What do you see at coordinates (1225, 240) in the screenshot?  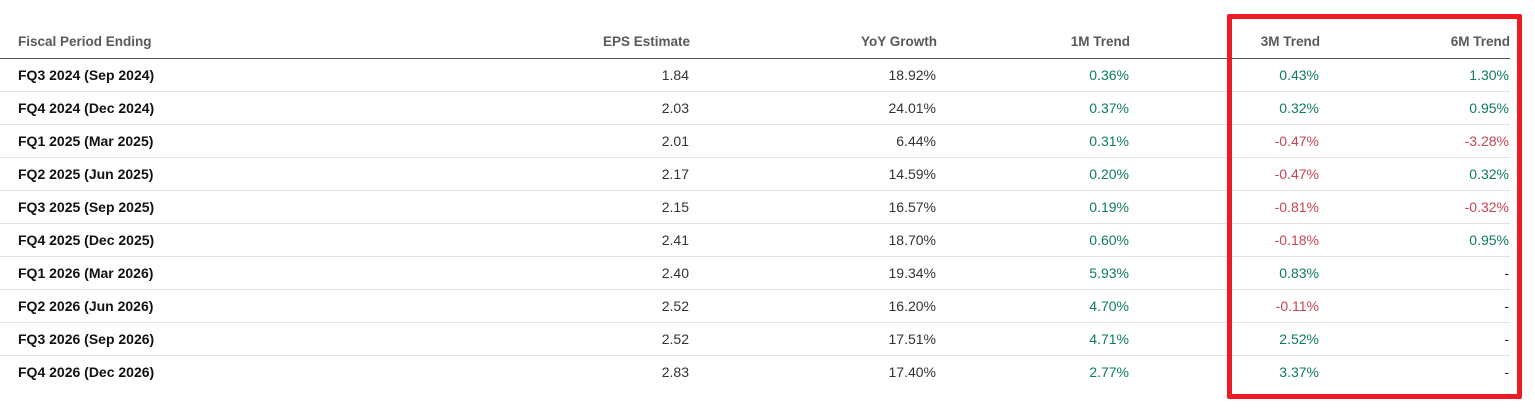 I see `trend-3m-cell: -0.18%` at bounding box center [1225, 240].